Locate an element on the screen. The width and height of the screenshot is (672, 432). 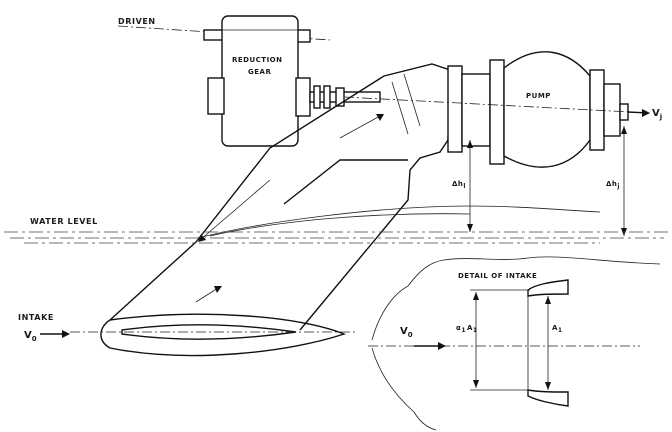
water-surface is located at coordinates (336, 224).